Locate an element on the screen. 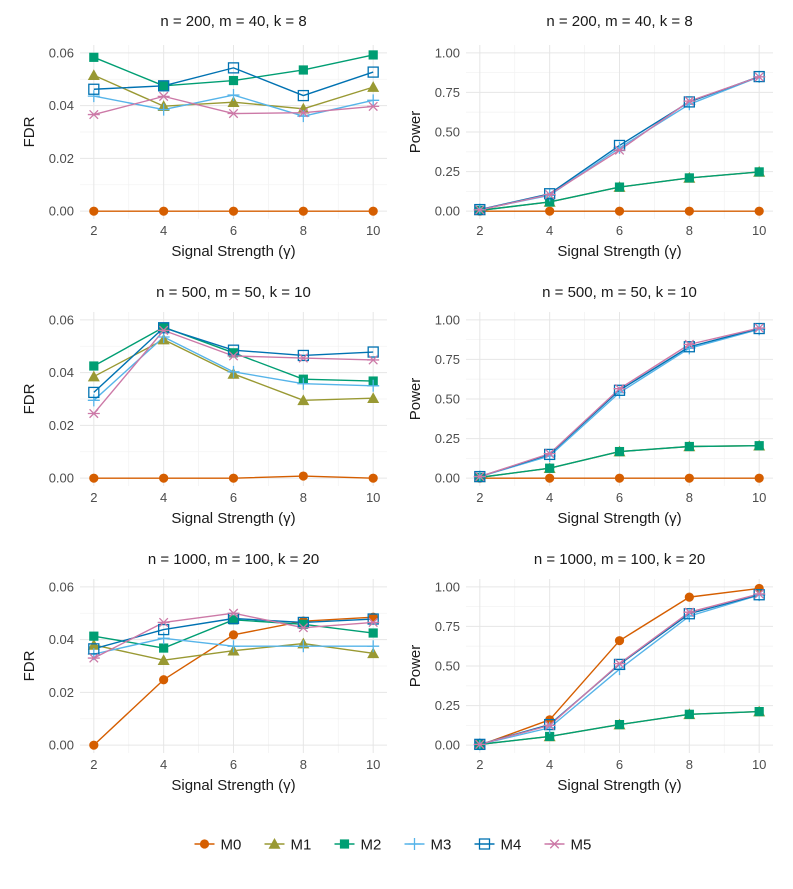 This screenshot has width=793, height=889. legend-label-M4: M4 is located at coordinates (511, 845).